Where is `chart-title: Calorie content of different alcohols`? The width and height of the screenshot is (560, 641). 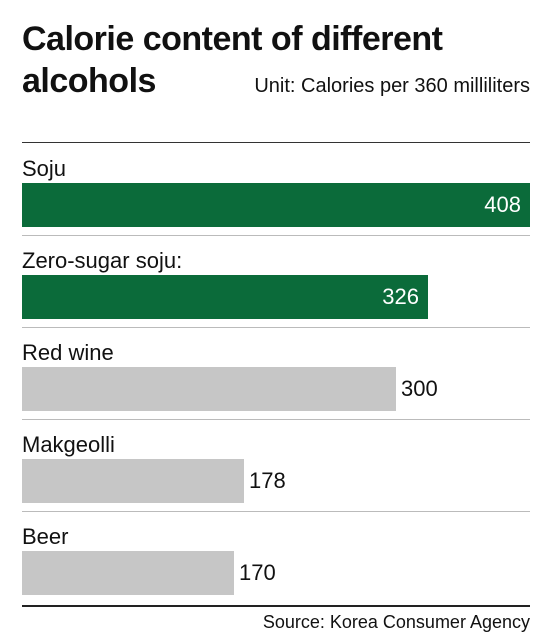
chart-title: Calorie content of different alcohols is located at coordinates (232, 60).